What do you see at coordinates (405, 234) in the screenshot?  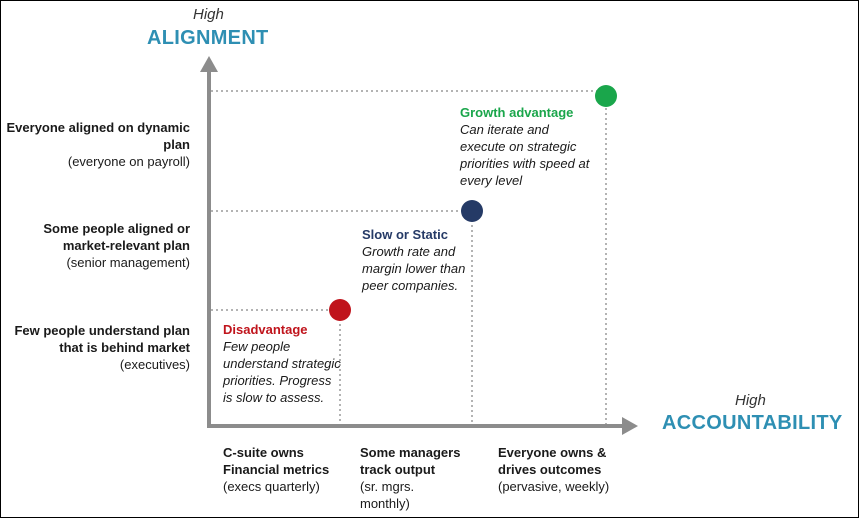 I see `slow-or-static-title: Slow or Static` at bounding box center [405, 234].